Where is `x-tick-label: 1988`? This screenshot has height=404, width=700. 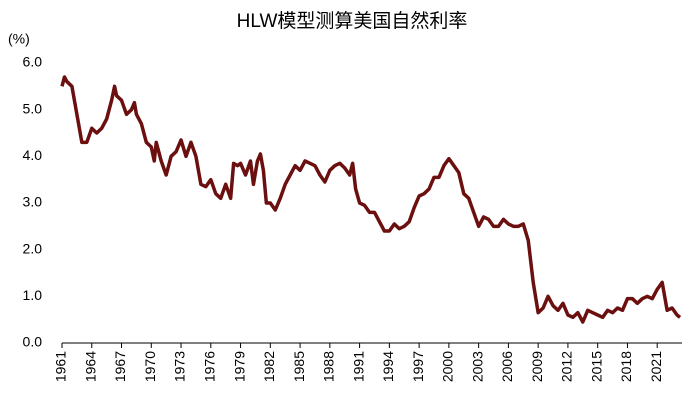
x-tick-label: 1988 is located at coordinates (329, 366).